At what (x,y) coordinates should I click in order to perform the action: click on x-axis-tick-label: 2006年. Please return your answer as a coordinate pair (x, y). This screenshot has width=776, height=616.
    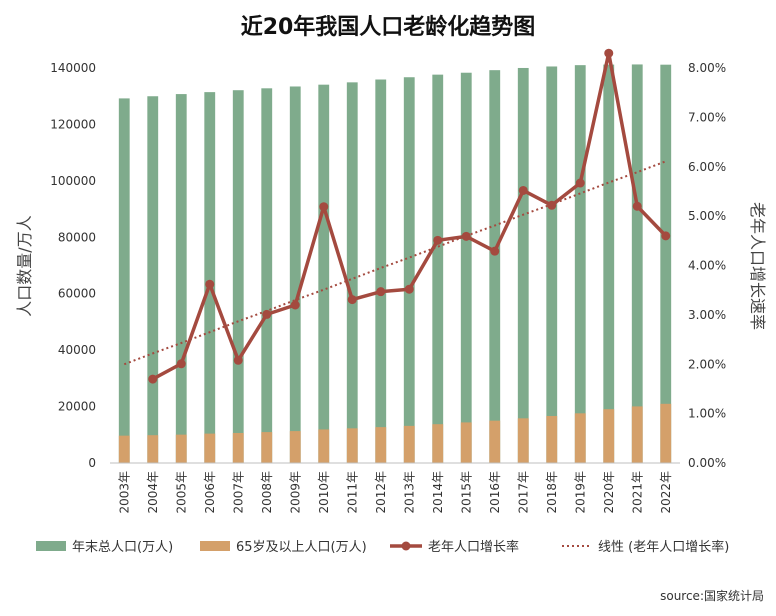
    Looking at the image, I should click on (210, 492).